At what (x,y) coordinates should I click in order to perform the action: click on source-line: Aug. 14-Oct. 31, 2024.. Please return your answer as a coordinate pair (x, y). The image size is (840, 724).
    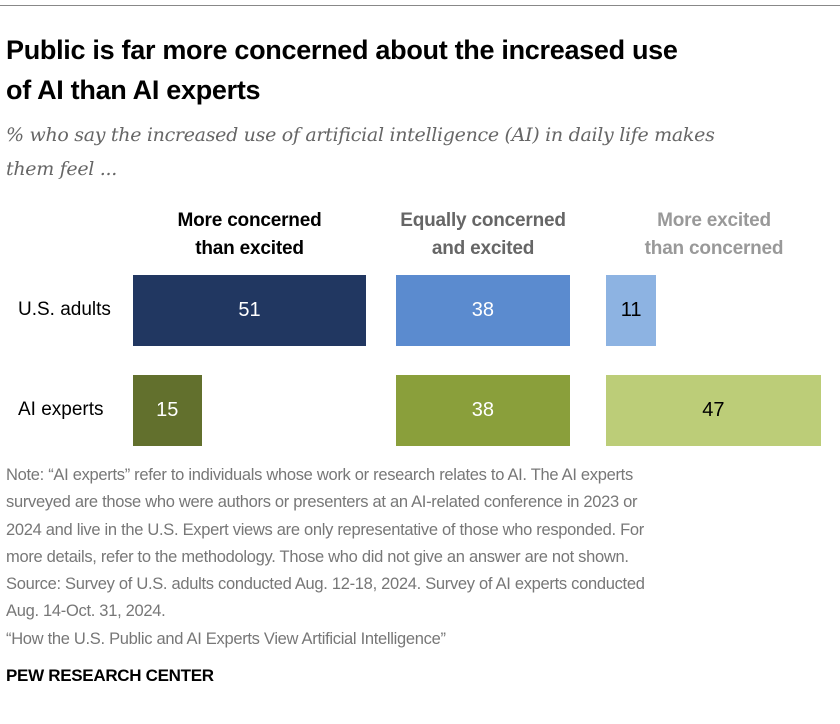
    Looking at the image, I should click on (86, 611).